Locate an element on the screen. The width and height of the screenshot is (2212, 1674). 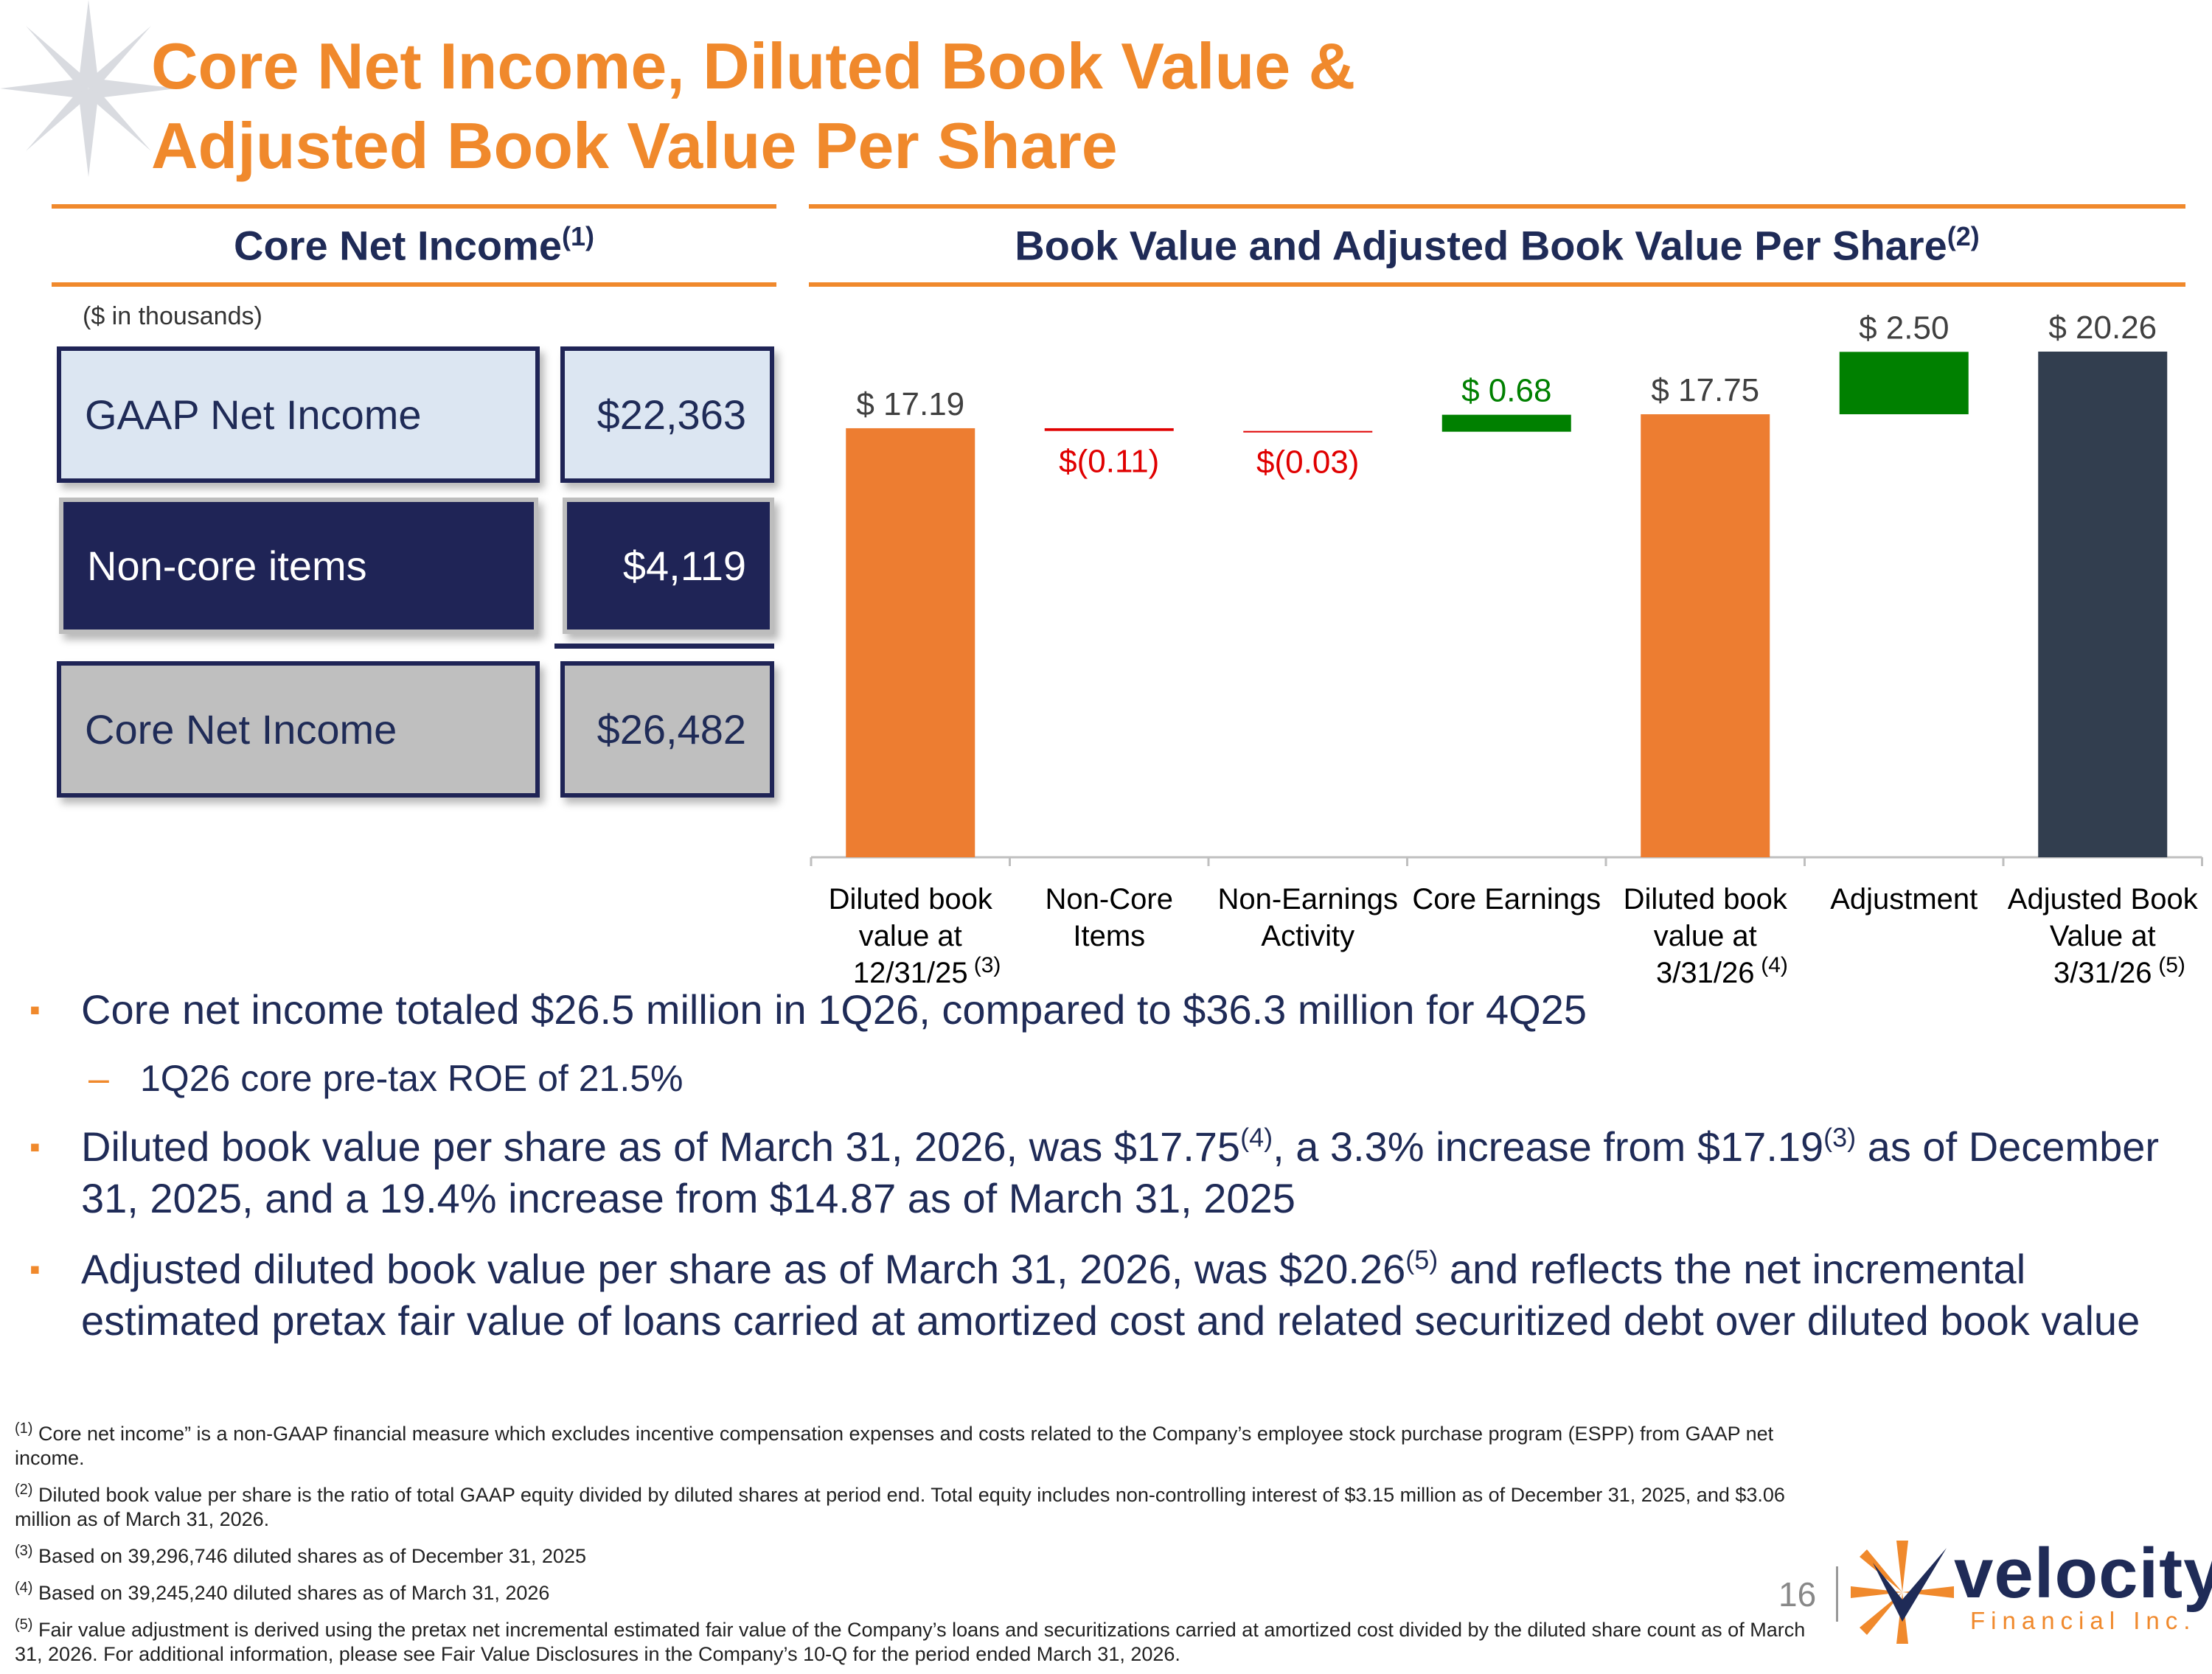
footnote-mark: (3) is located at coordinates (24, 1551).